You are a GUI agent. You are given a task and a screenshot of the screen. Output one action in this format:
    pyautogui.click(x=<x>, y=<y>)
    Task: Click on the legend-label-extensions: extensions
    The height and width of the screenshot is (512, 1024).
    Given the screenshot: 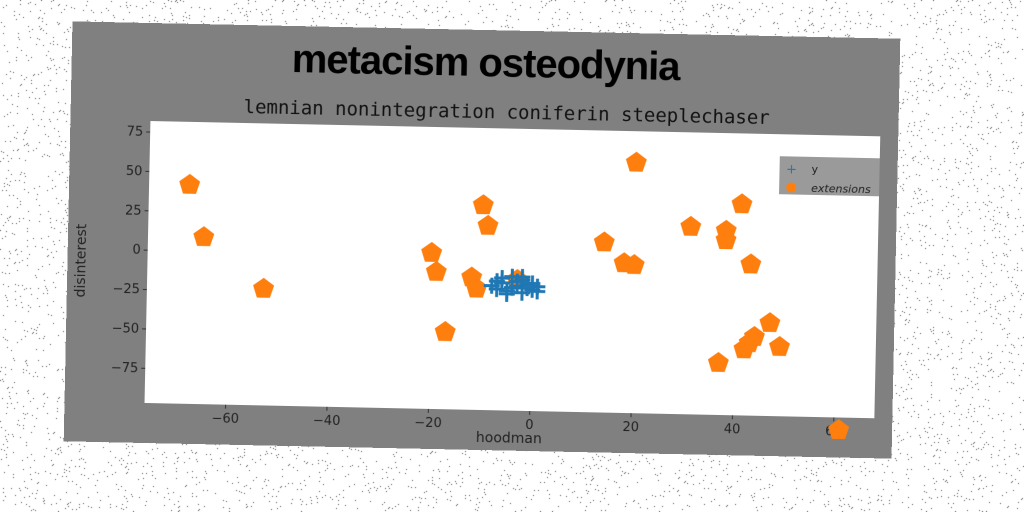 What is the action you would take?
    pyautogui.click(x=841, y=189)
    